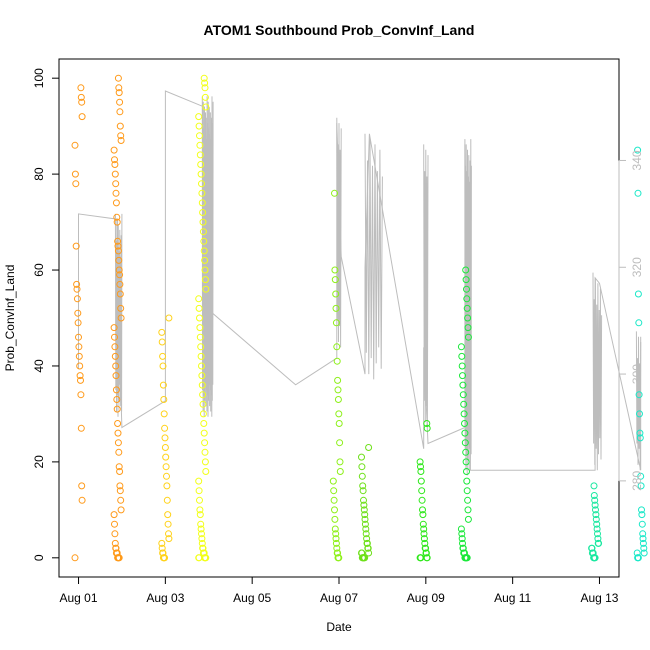 This screenshot has width=650, height=650. I want to click on right-axis: 280 300 320 340, so click(631, 320).